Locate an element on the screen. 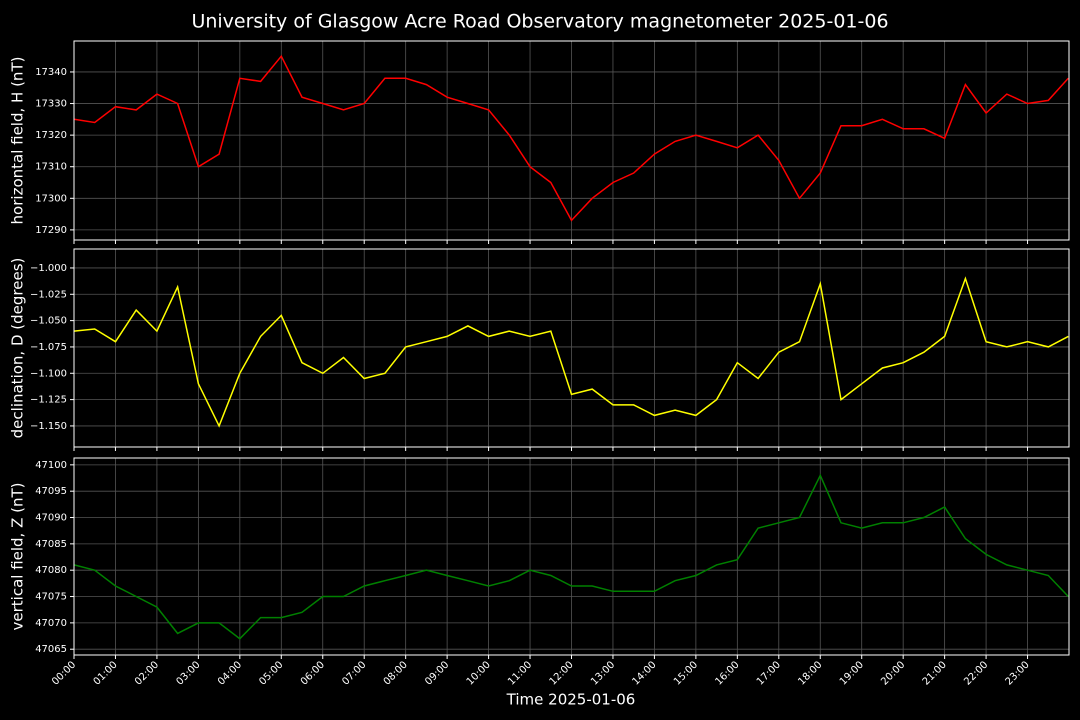 Image resolution: width=1080 pixels, height=720 pixels. x-tick-label: 02:00 is located at coordinates (147, 673).